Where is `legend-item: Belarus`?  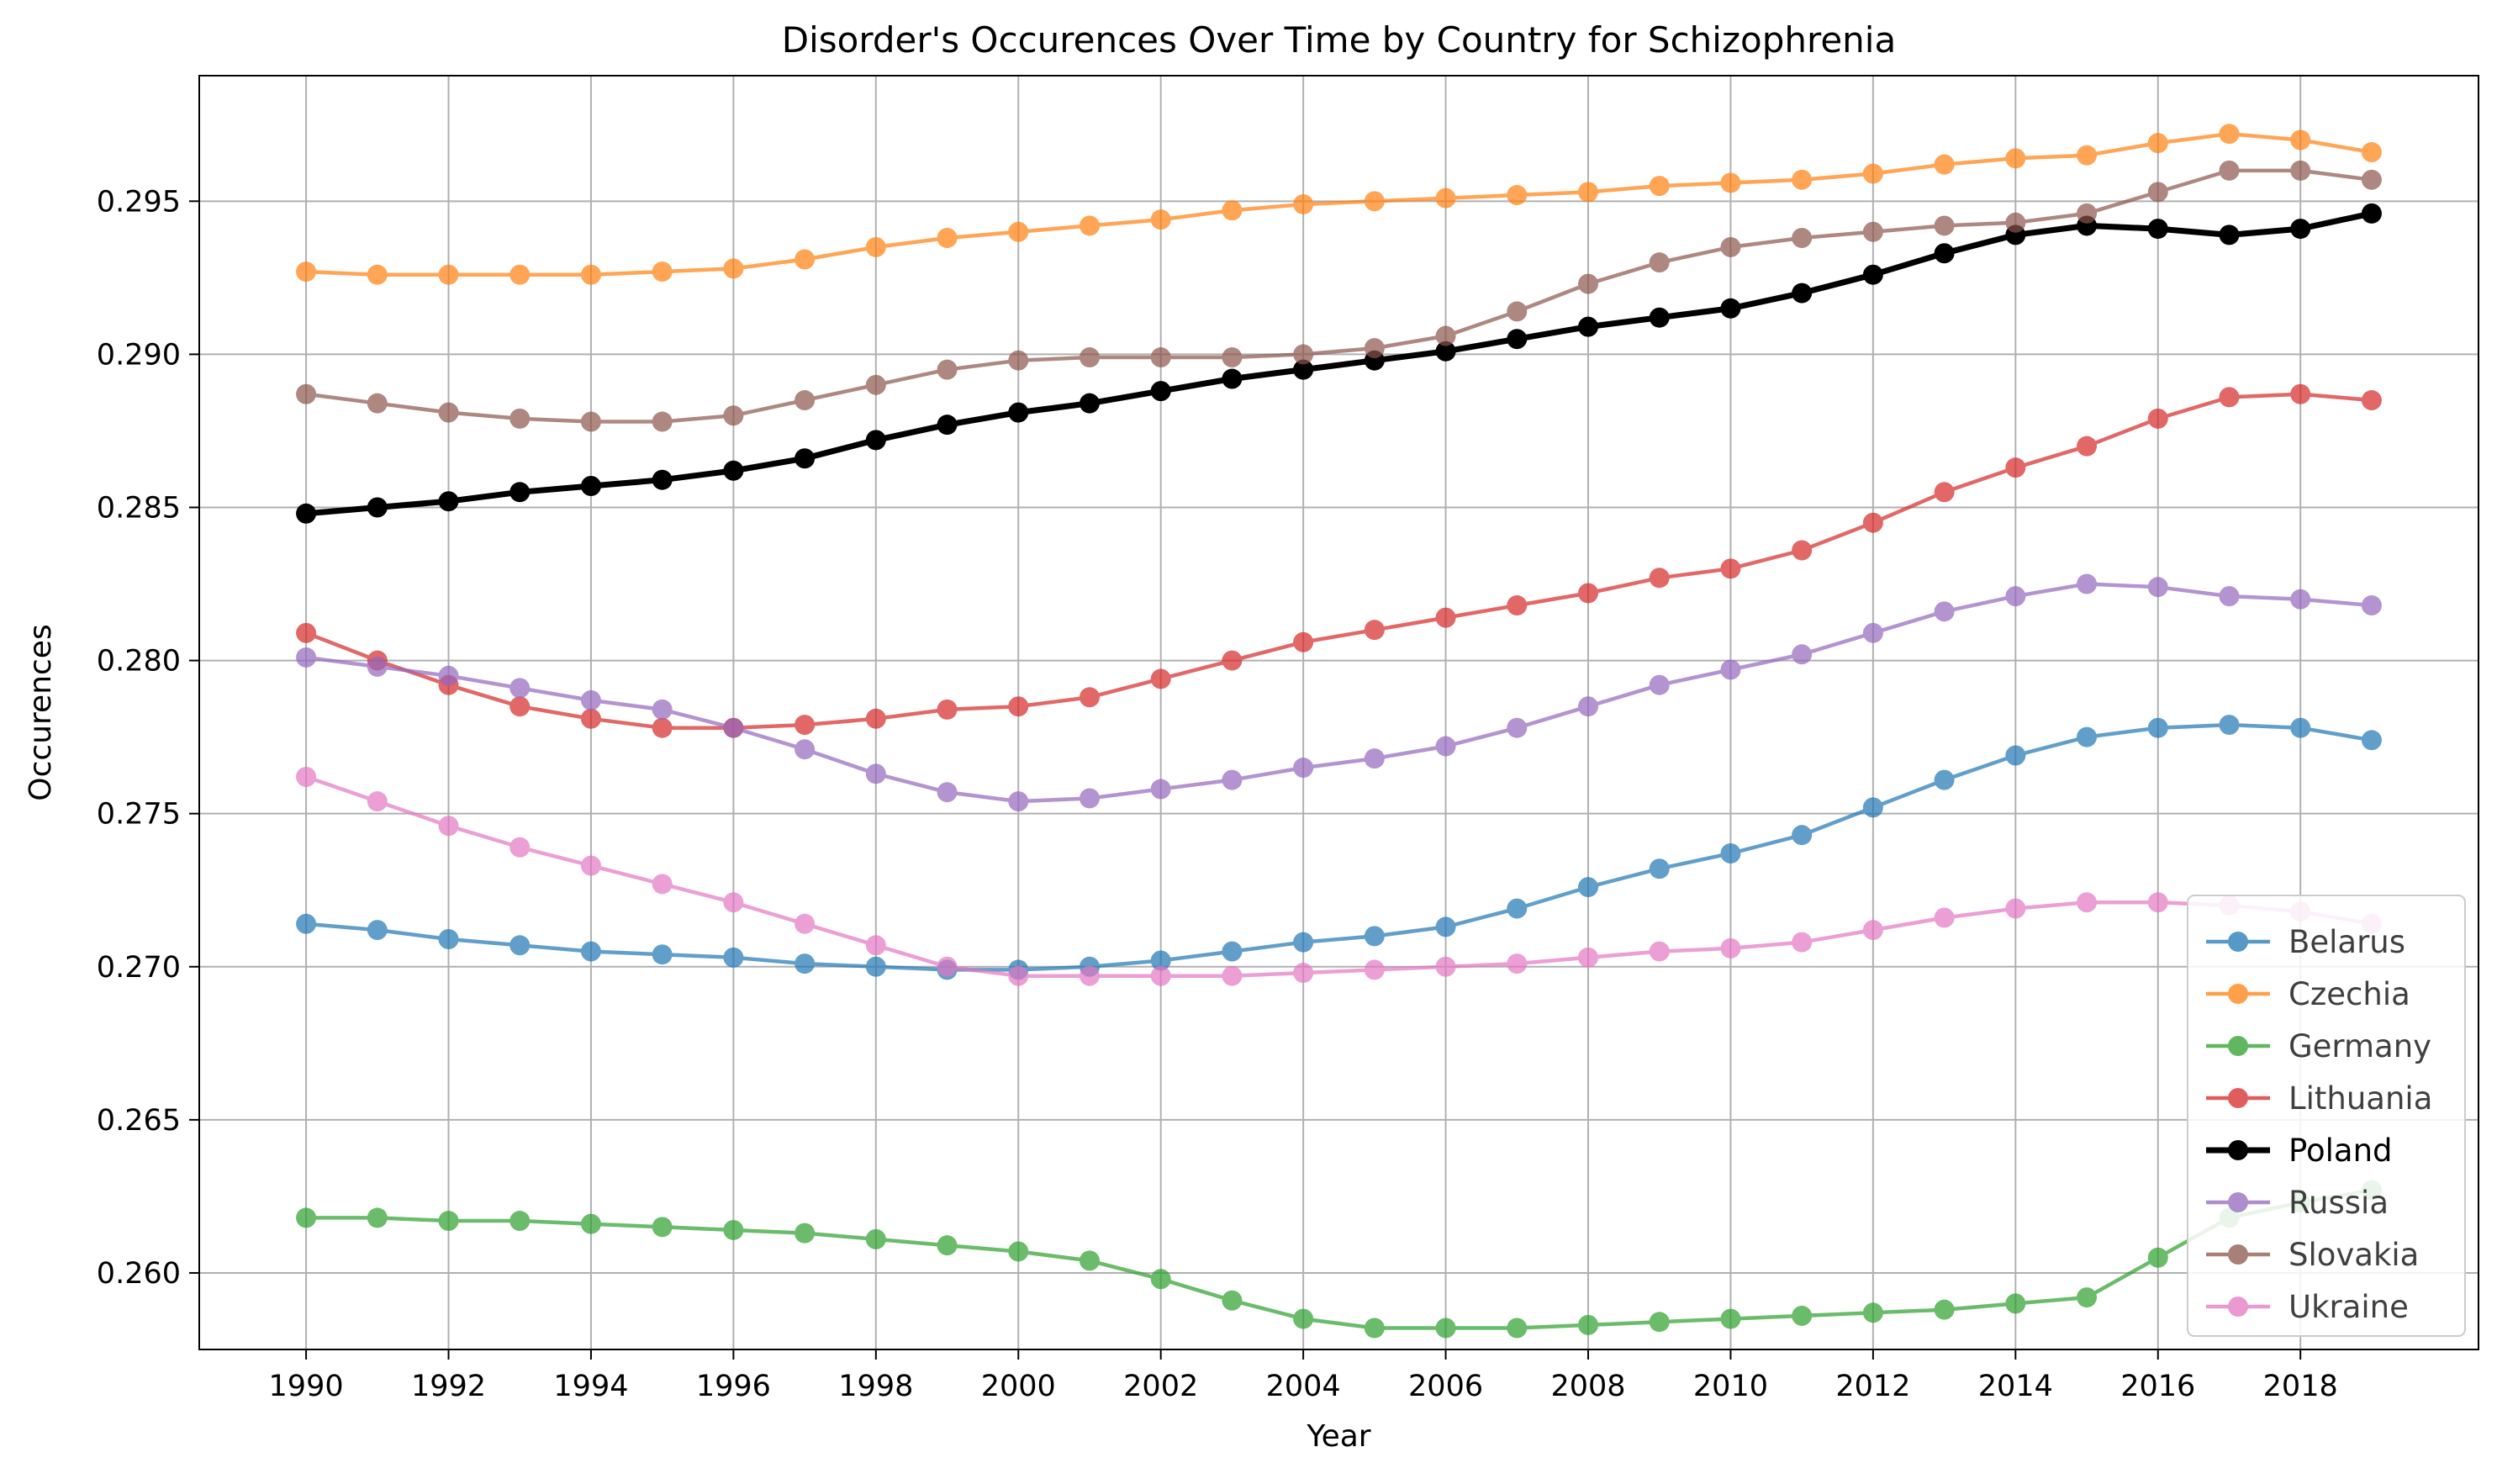 legend-item: Belarus is located at coordinates (2305, 942).